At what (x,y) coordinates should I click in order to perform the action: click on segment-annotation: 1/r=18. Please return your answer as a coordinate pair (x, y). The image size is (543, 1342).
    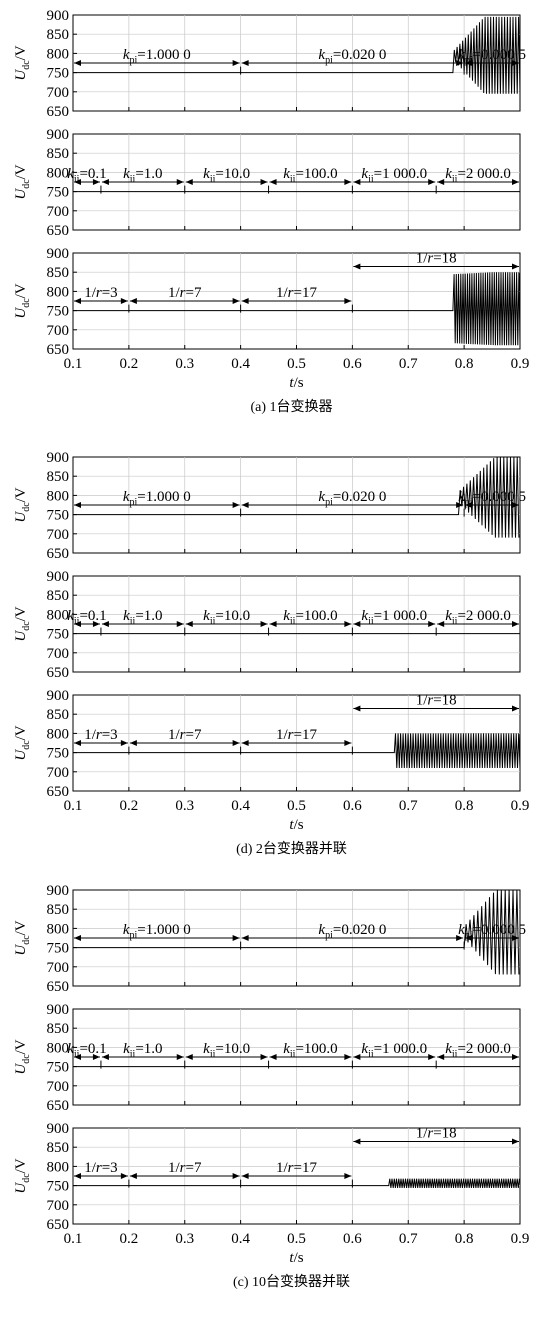
    Looking at the image, I should click on (435, 281).